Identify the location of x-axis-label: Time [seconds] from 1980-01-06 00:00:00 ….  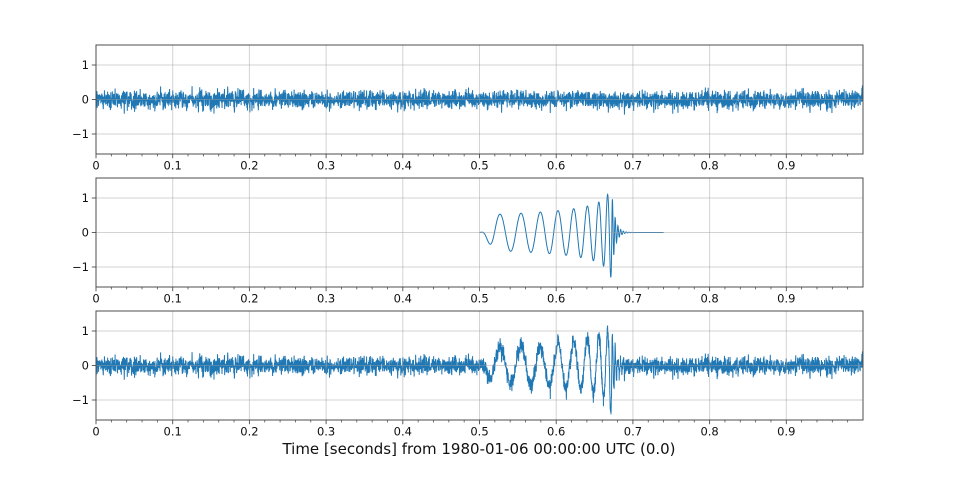
(478, 449).